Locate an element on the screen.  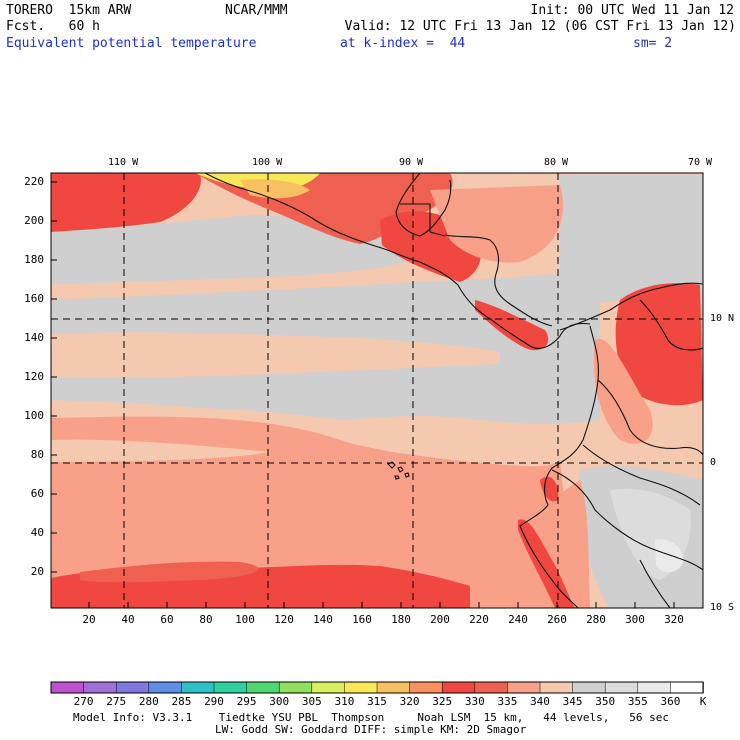
coast-sa-west is located at coordinates (559, 466).